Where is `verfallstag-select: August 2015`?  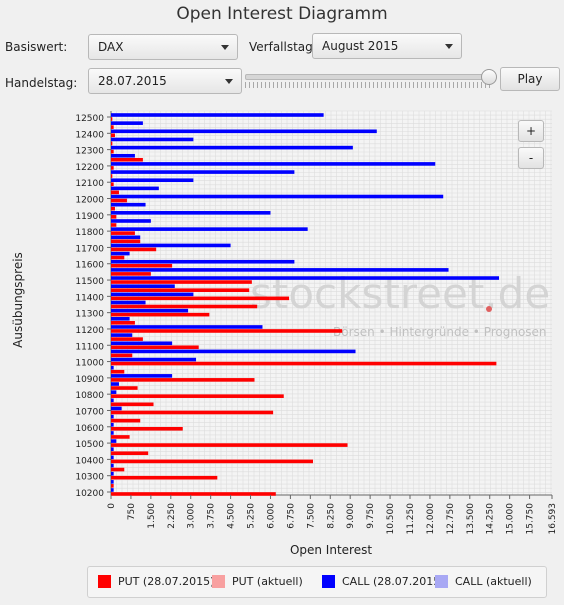 verfallstag-select: August 2015 is located at coordinates (387, 46).